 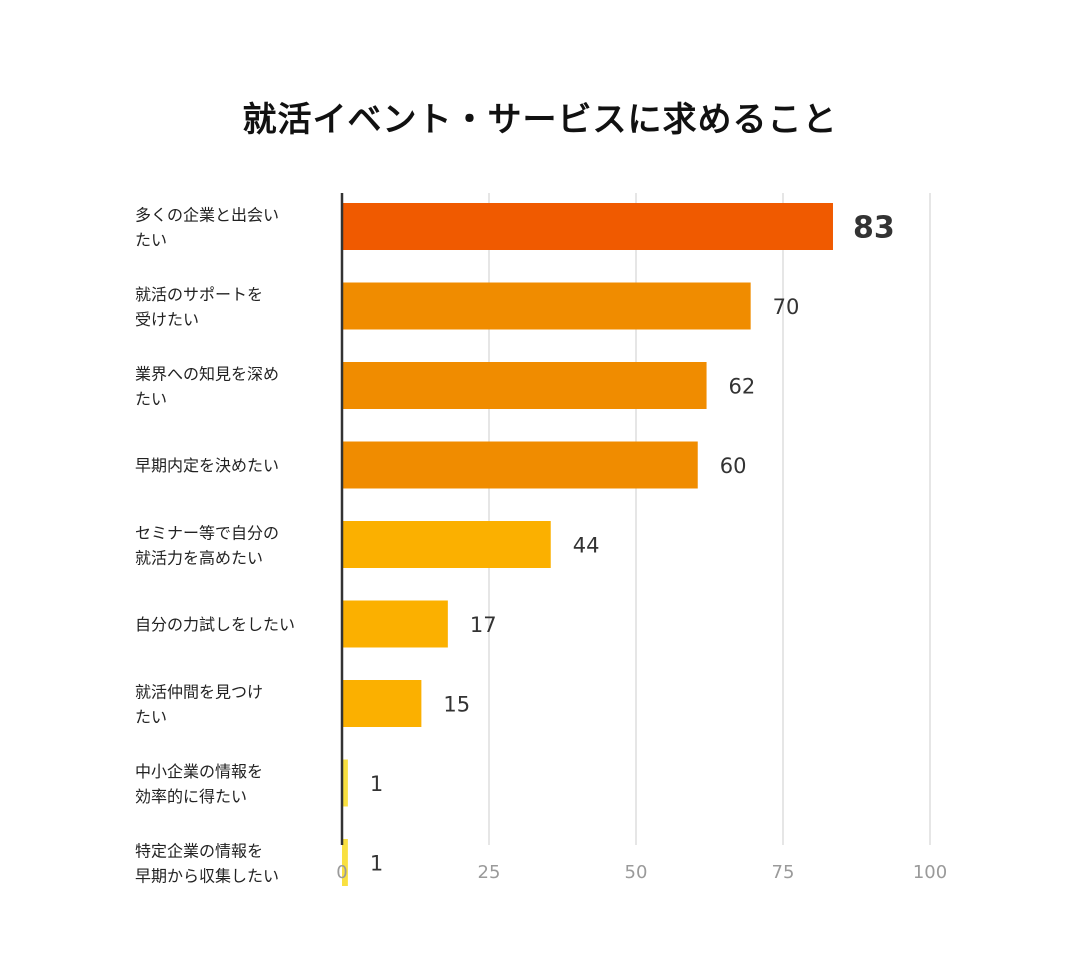 I want to click on category-label-2-line-2: 受けたい, so click(x=167, y=319).